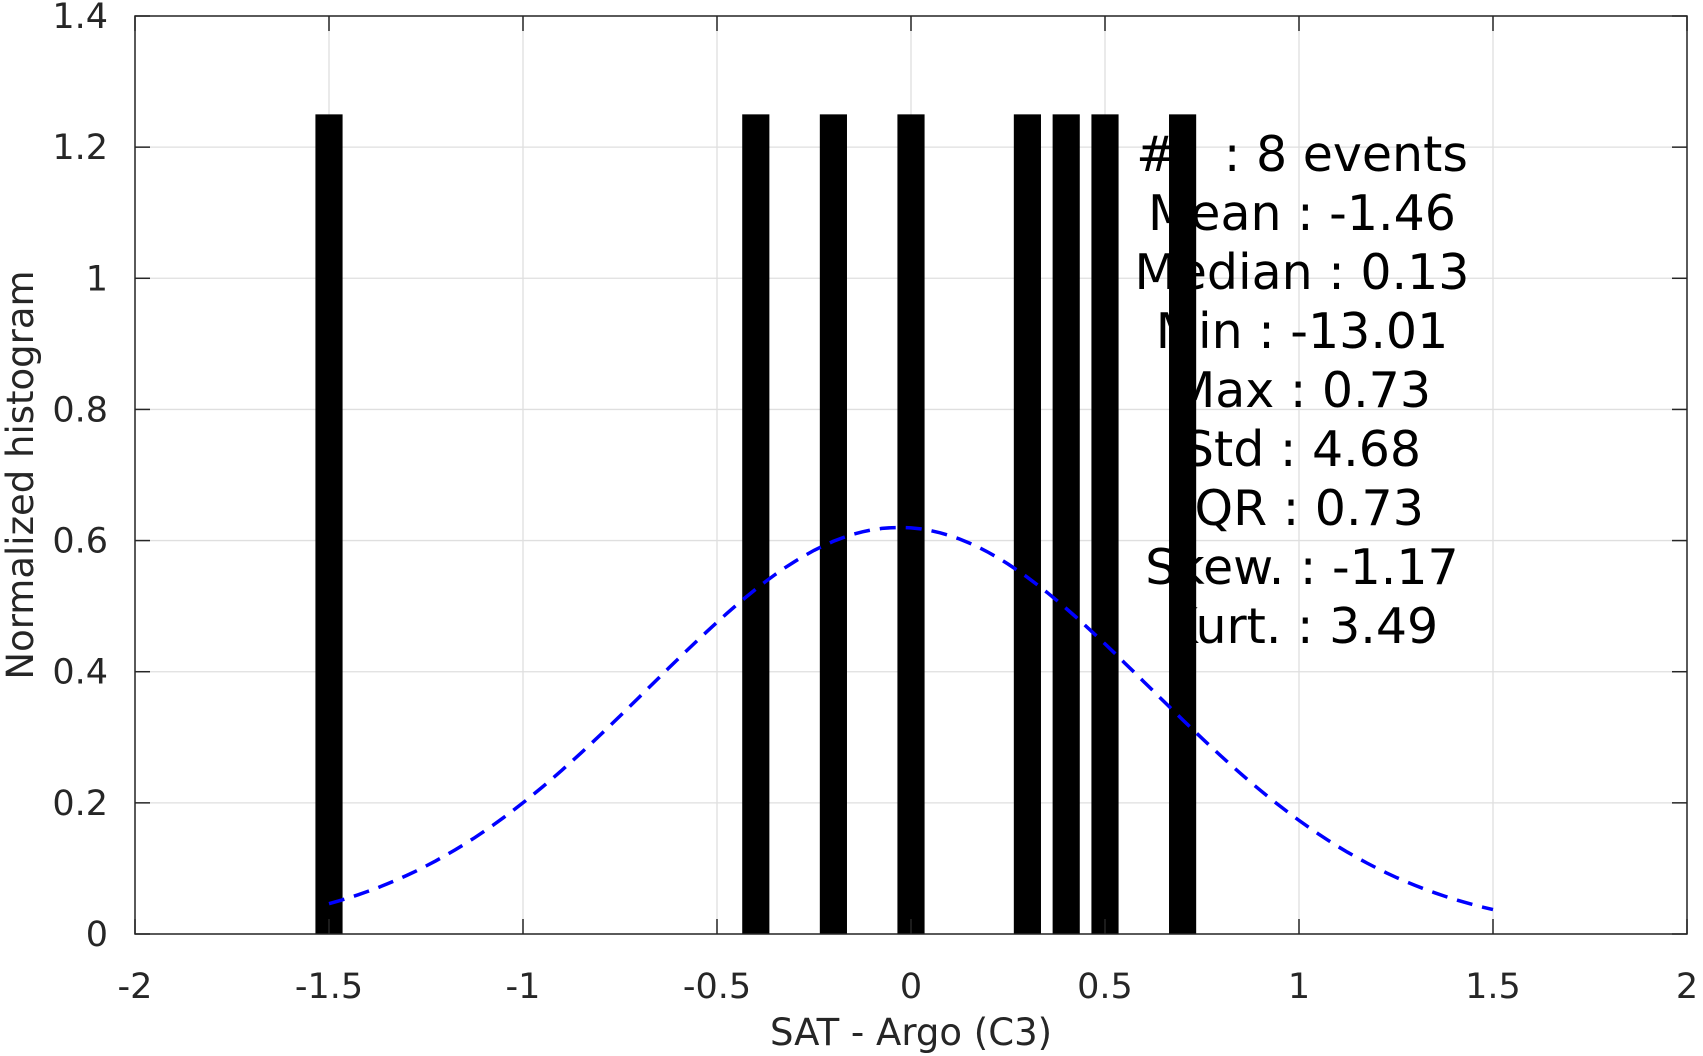  Describe the element at coordinates (97, 279) in the screenshot. I see `y-tick-label: 1` at that location.